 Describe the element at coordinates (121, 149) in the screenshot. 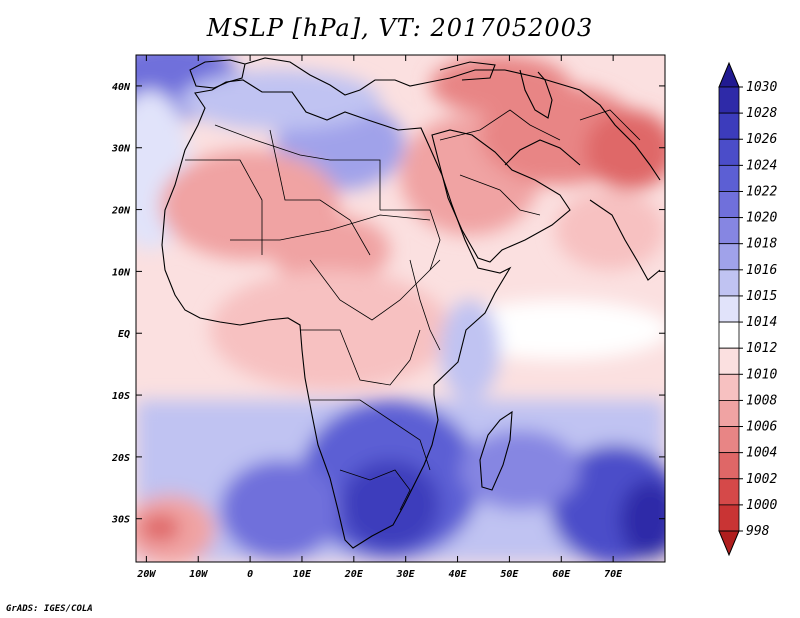

I see `lat-tick-label: 30N` at that location.